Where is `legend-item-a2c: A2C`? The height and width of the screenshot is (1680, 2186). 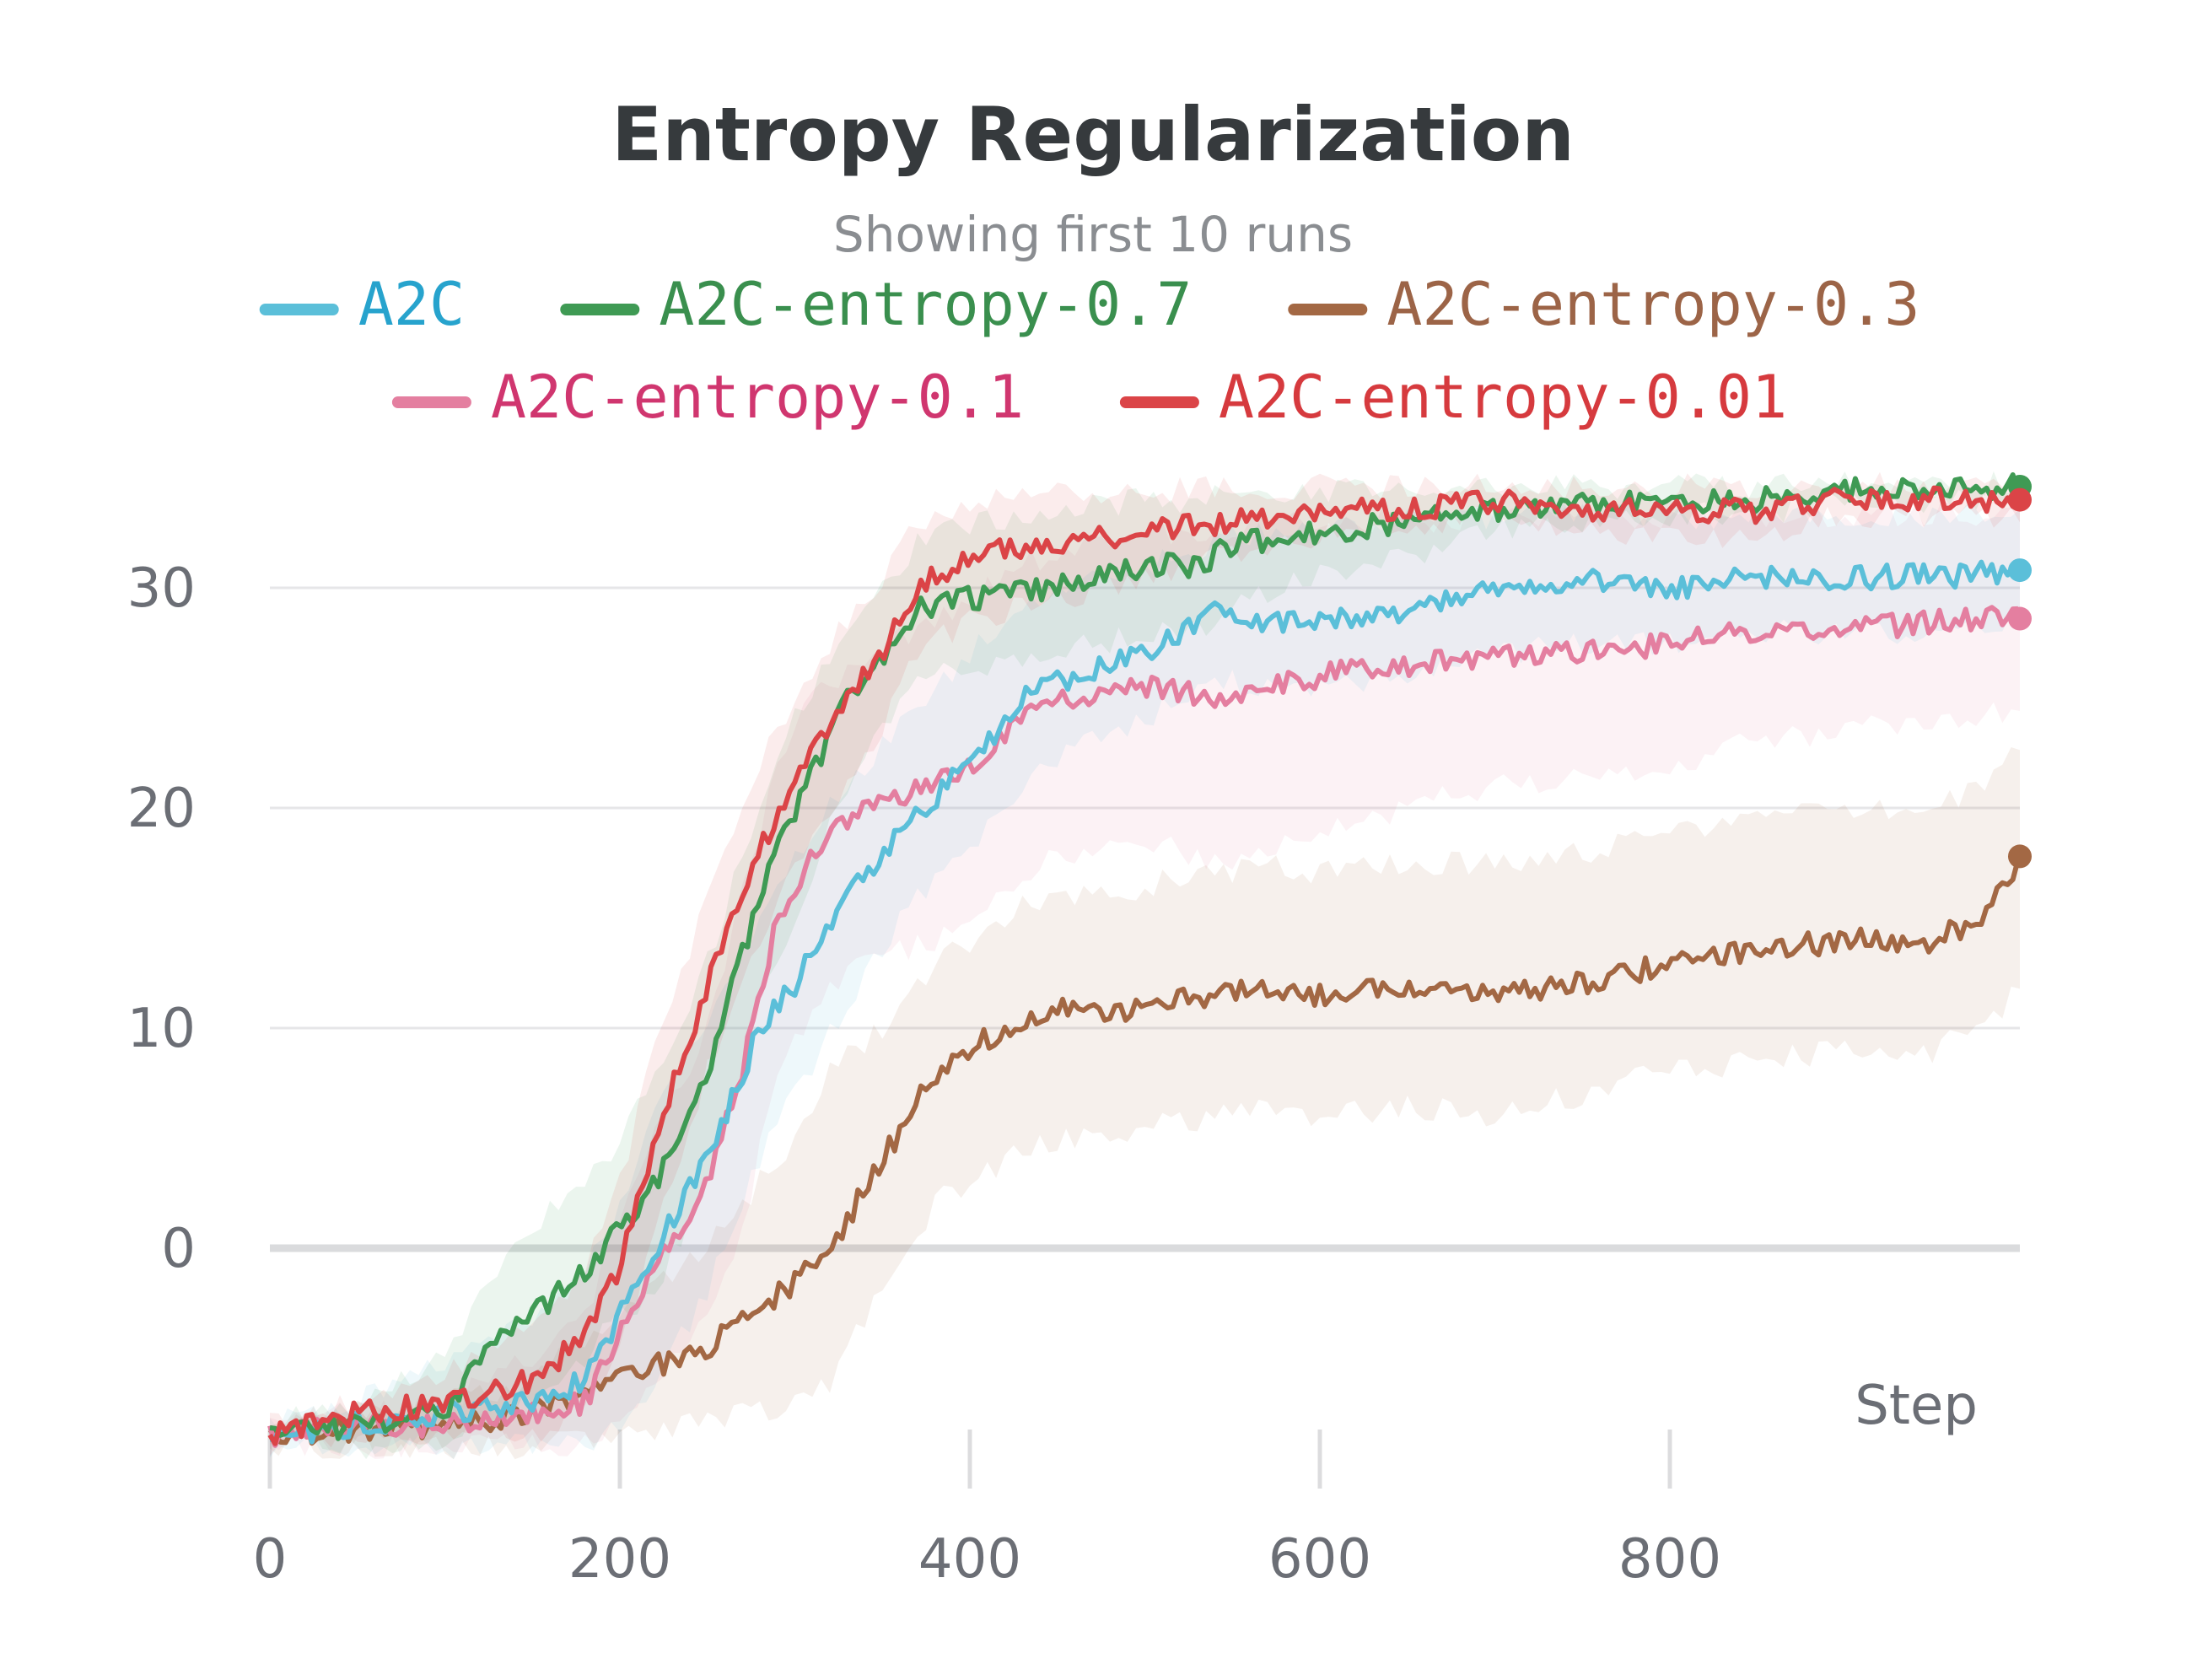
legend-item-a2c: A2C is located at coordinates (362, 304).